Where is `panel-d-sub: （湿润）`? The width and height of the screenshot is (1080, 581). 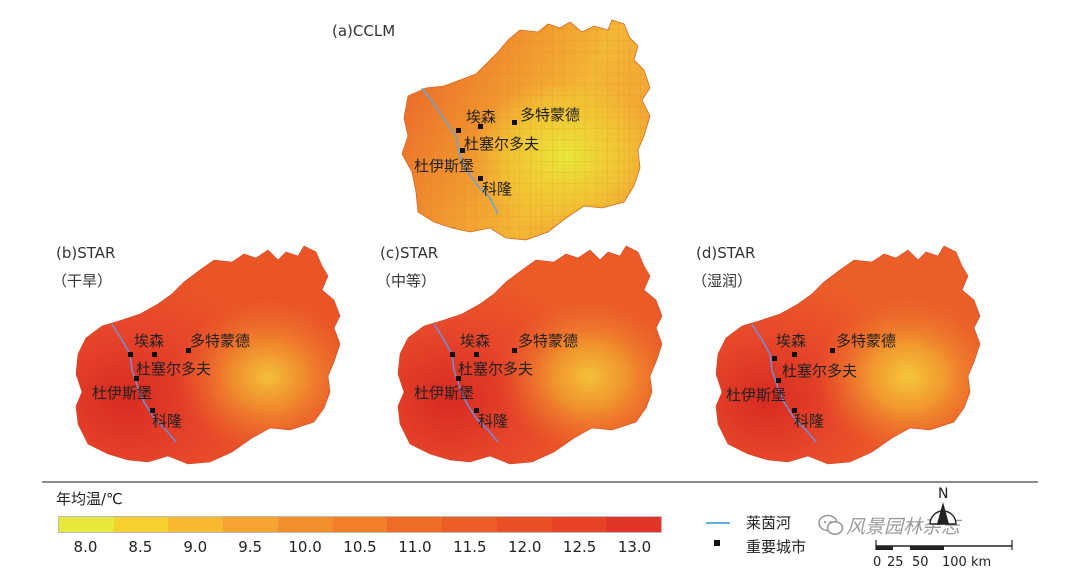 panel-d-sub: （湿润） is located at coordinates (722, 281).